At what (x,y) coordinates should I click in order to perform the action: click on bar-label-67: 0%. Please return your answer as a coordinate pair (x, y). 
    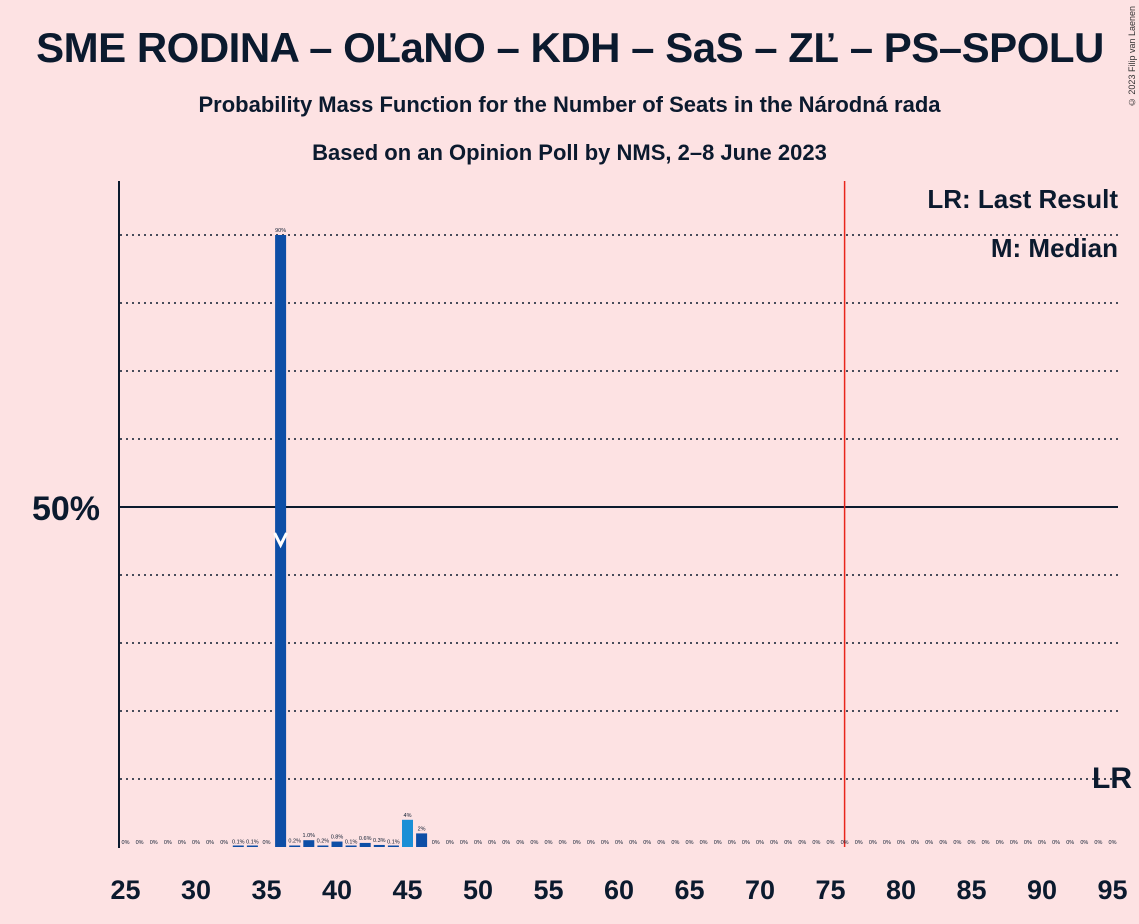
    Looking at the image, I should click on (718, 843).